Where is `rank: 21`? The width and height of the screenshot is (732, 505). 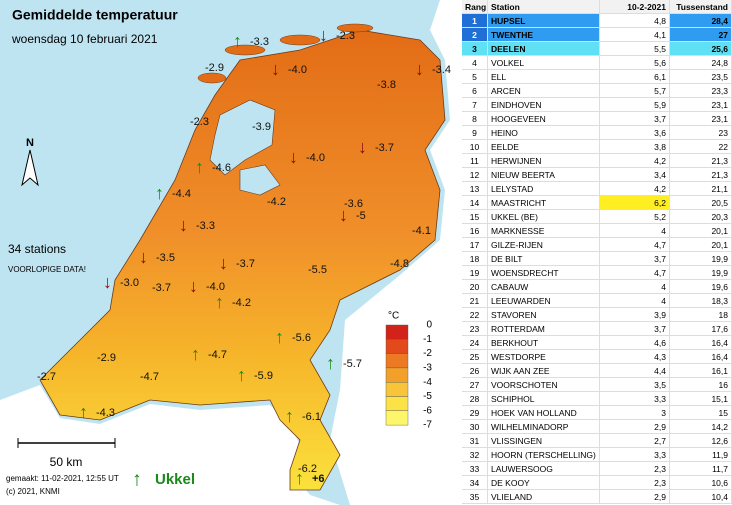 rank: 21 is located at coordinates (475, 300).